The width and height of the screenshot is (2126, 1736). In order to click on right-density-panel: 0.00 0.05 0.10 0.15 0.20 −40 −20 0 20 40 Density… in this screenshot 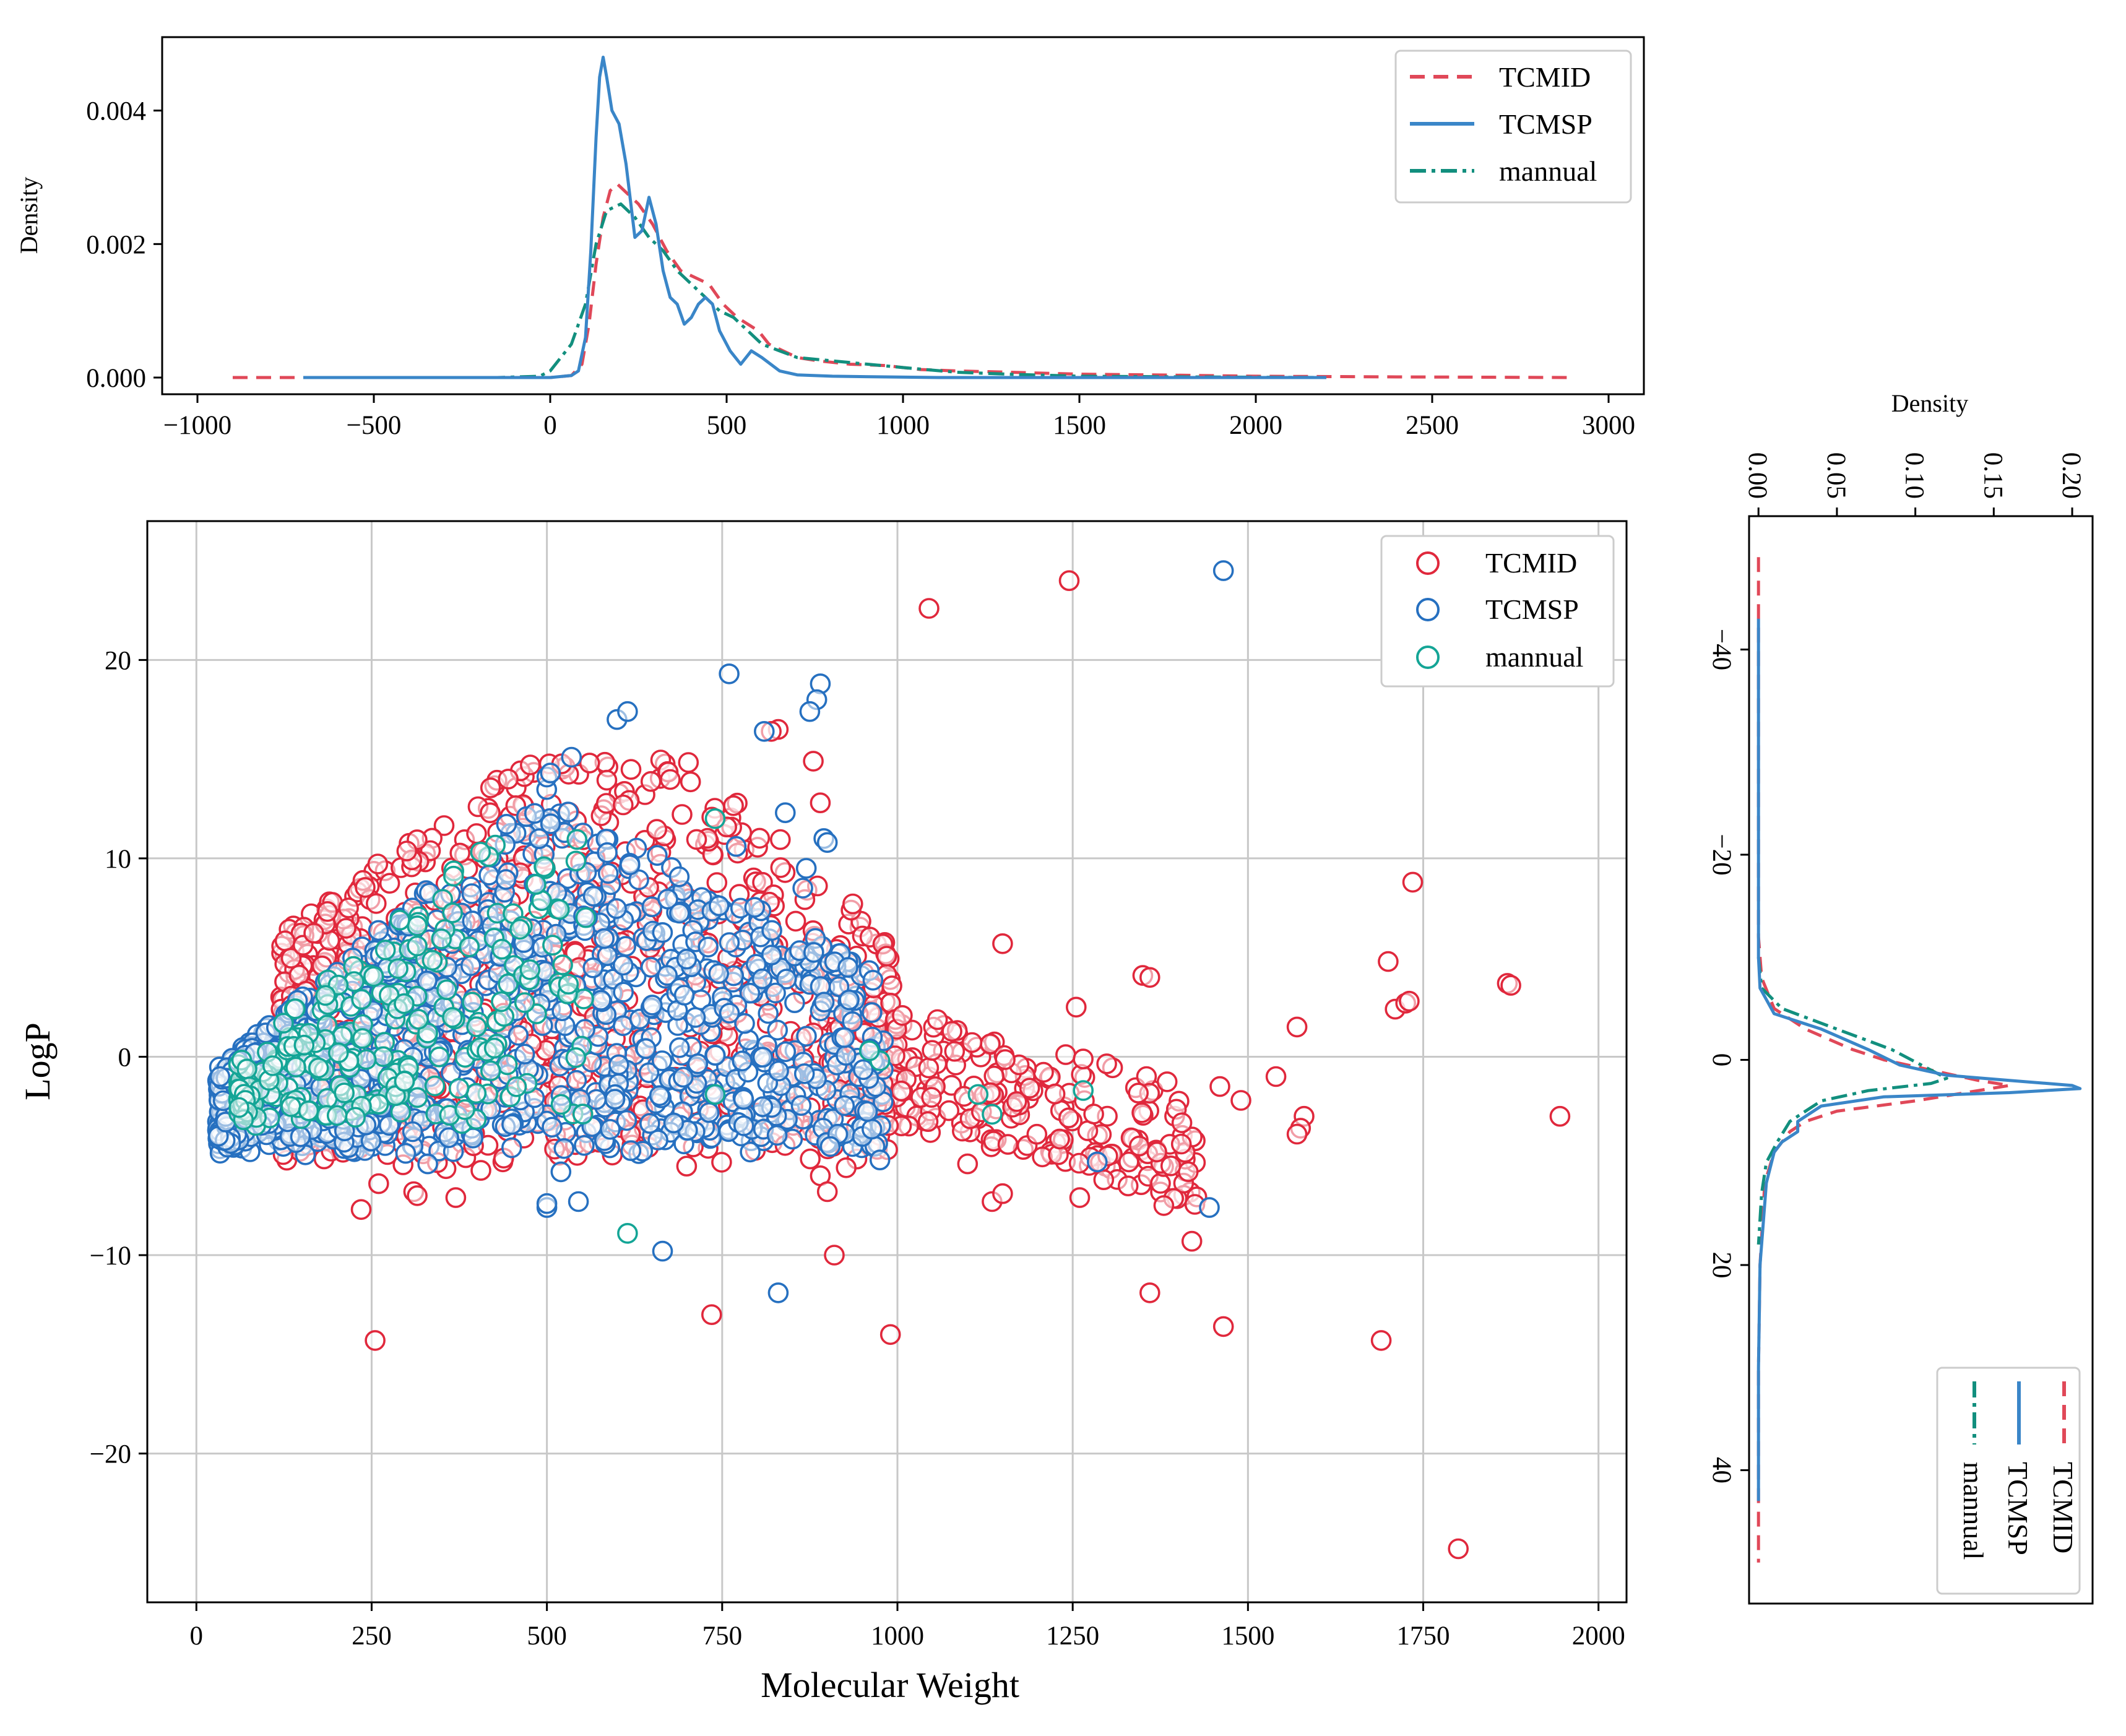, I will do `click(1900, 997)`.